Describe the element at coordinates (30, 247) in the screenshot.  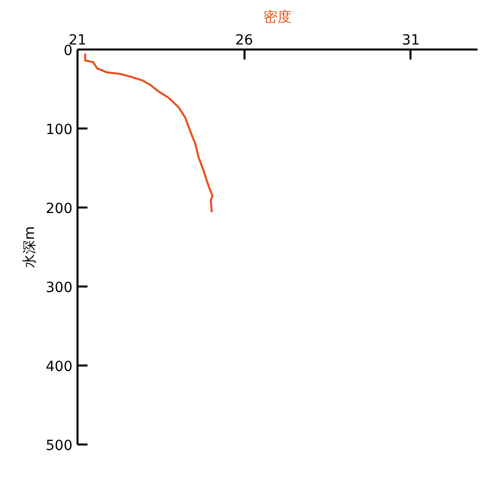
I see `y-axis-title: 水深m` at that location.